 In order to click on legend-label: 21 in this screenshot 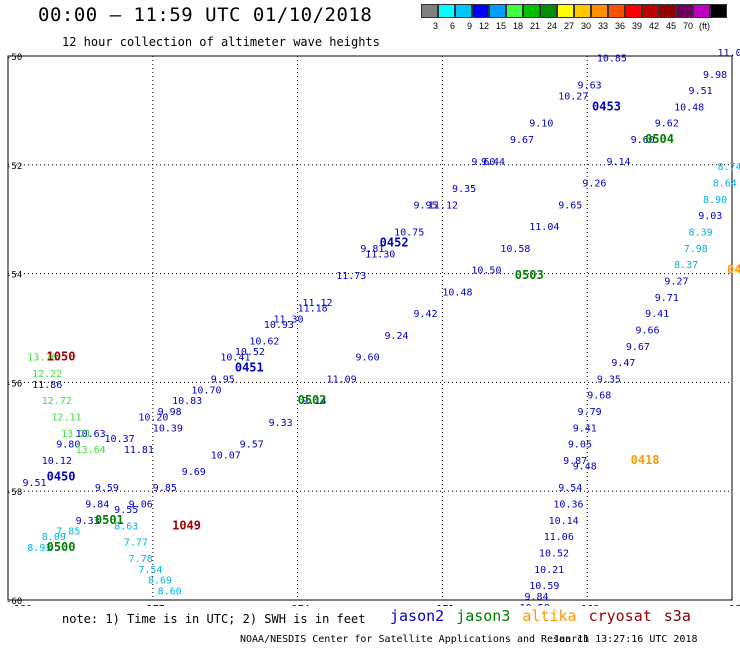, I will do `click(534, 26)`.